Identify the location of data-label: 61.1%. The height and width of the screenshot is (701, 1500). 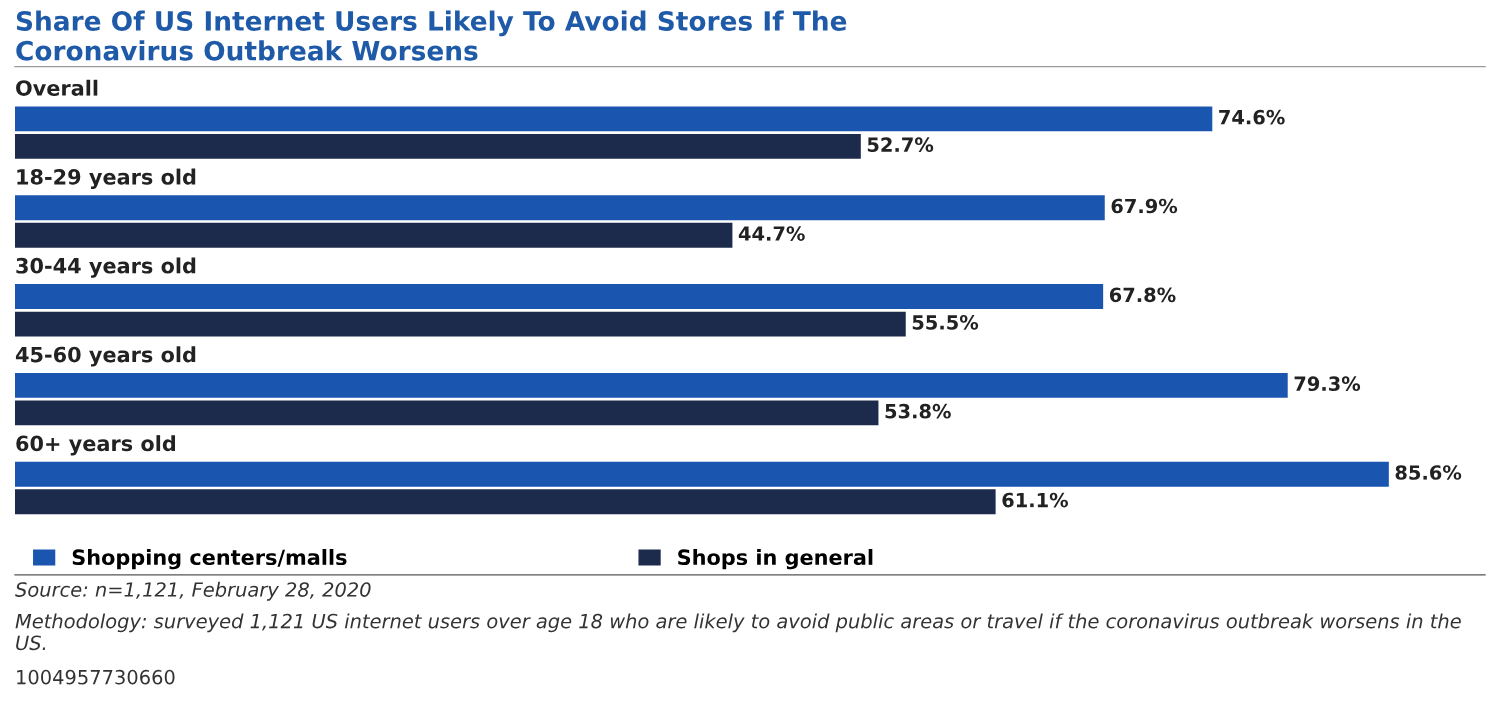
(1035, 500).